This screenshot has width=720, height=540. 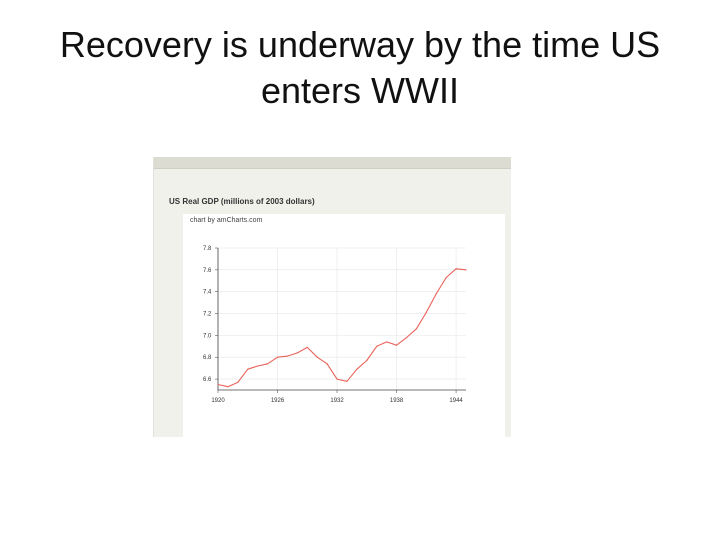 I want to click on slide-title-line-2: enters WWII, so click(x=360, y=90).